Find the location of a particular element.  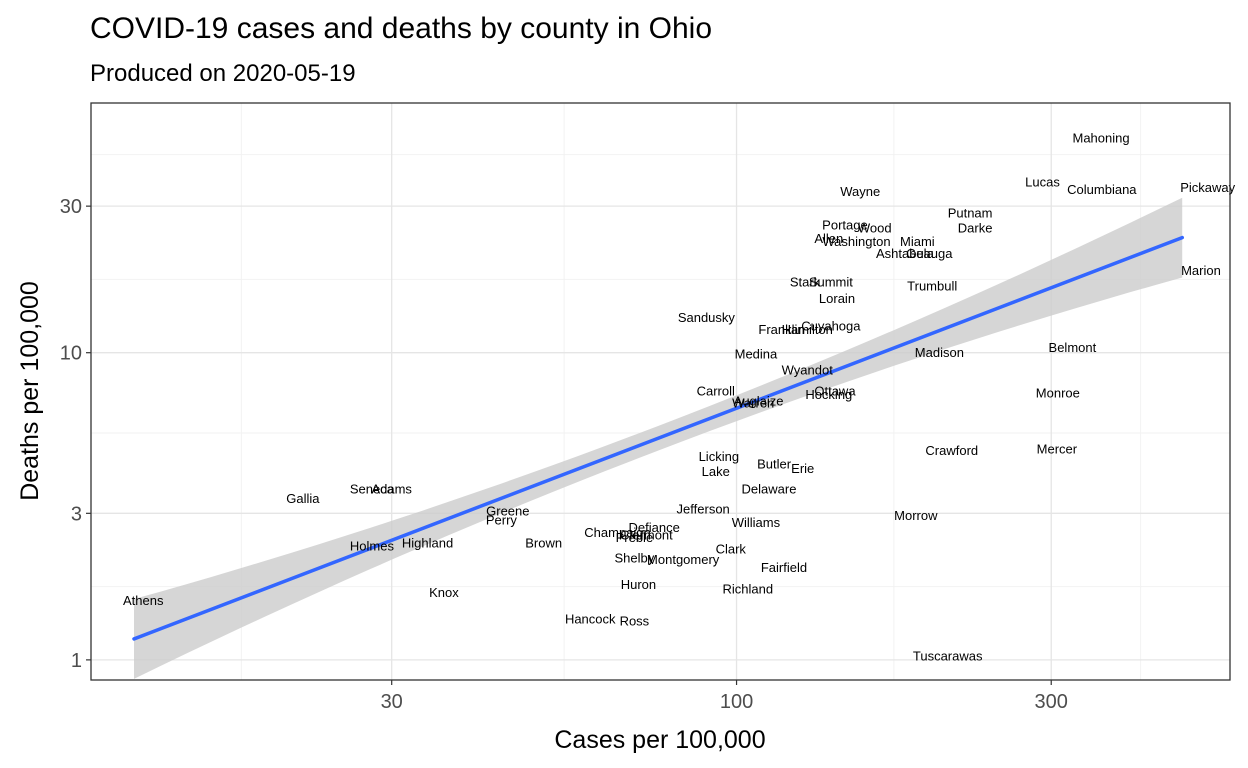

county-label: Ross is located at coordinates (635, 620).